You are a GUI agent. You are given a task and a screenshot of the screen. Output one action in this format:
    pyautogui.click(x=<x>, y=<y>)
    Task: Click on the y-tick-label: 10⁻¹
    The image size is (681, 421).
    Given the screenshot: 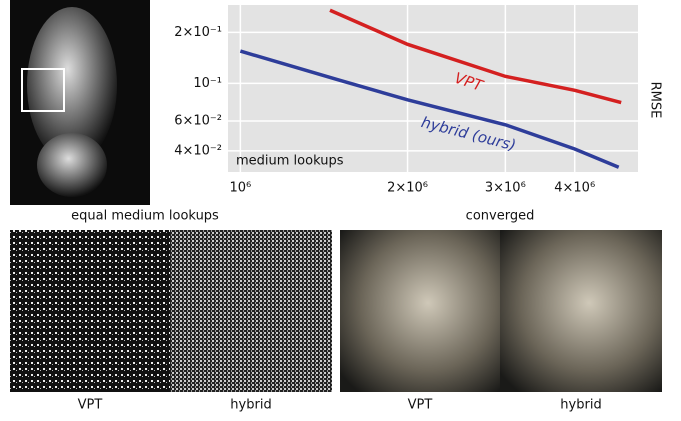 What is the action you would take?
    pyautogui.click(x=207, y=83)
    